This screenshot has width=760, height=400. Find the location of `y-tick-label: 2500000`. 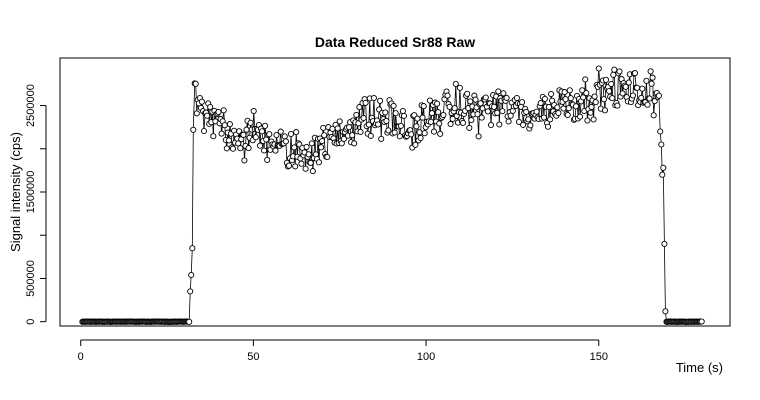

y-tick-label: 2500000 is located at coordinates (31, 105).